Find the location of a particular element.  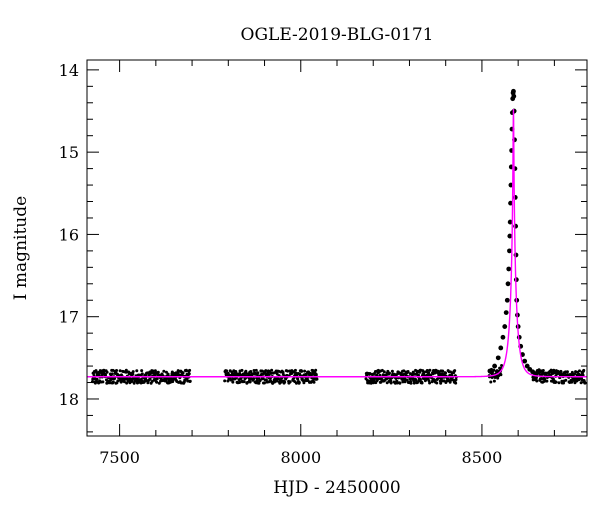

x-tick-label: 8000 is located at coordinates (300, 457).